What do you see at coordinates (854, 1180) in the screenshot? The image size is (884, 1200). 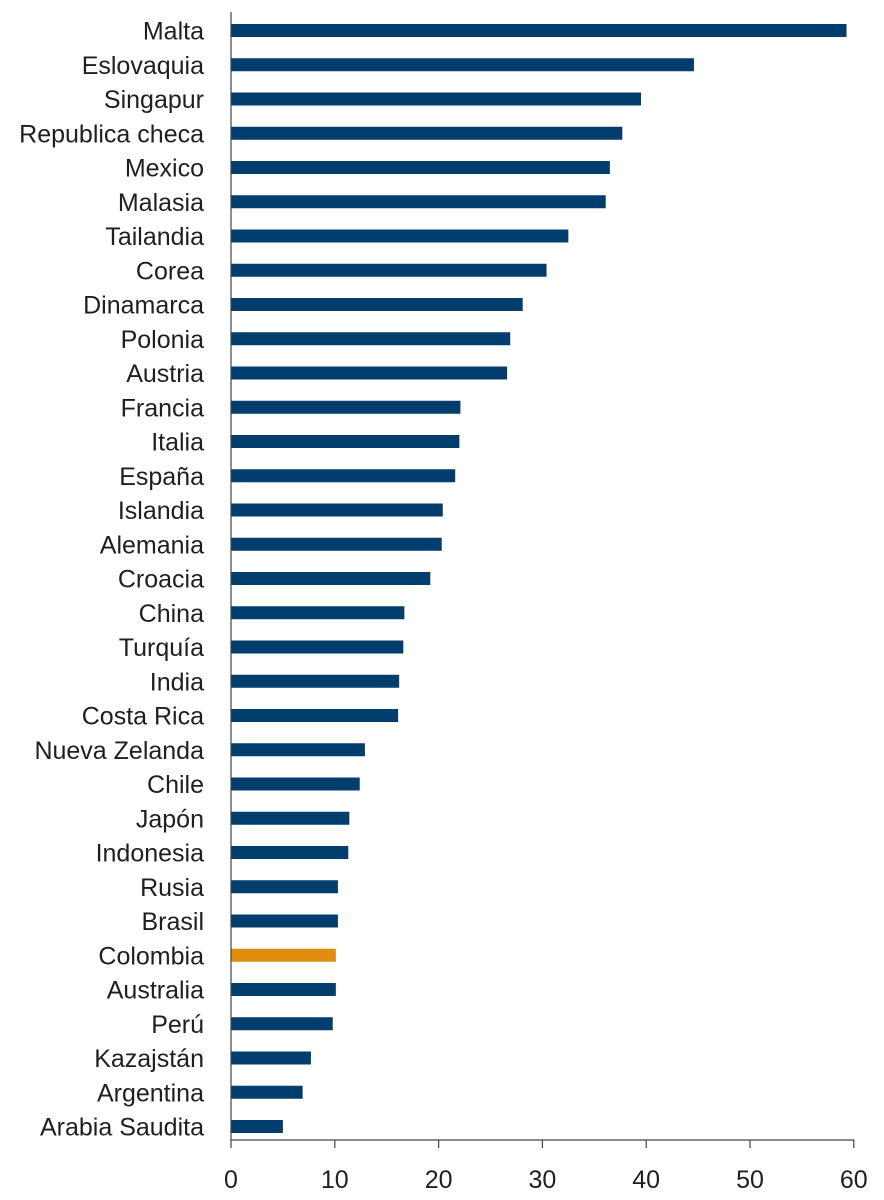 I see `x-tick-label-60: 60` at bounding box center [854, 1180].